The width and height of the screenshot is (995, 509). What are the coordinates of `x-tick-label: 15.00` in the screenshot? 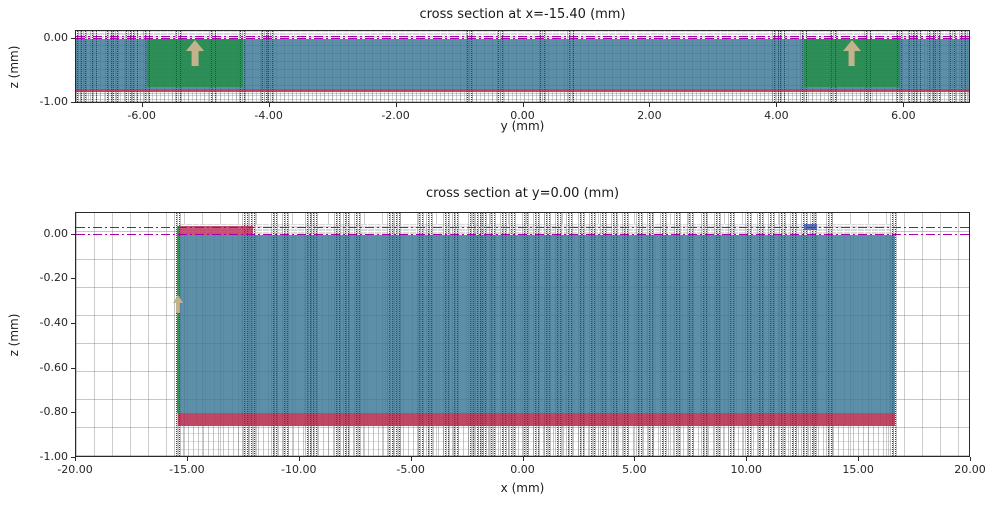 It's located at (858, 469).